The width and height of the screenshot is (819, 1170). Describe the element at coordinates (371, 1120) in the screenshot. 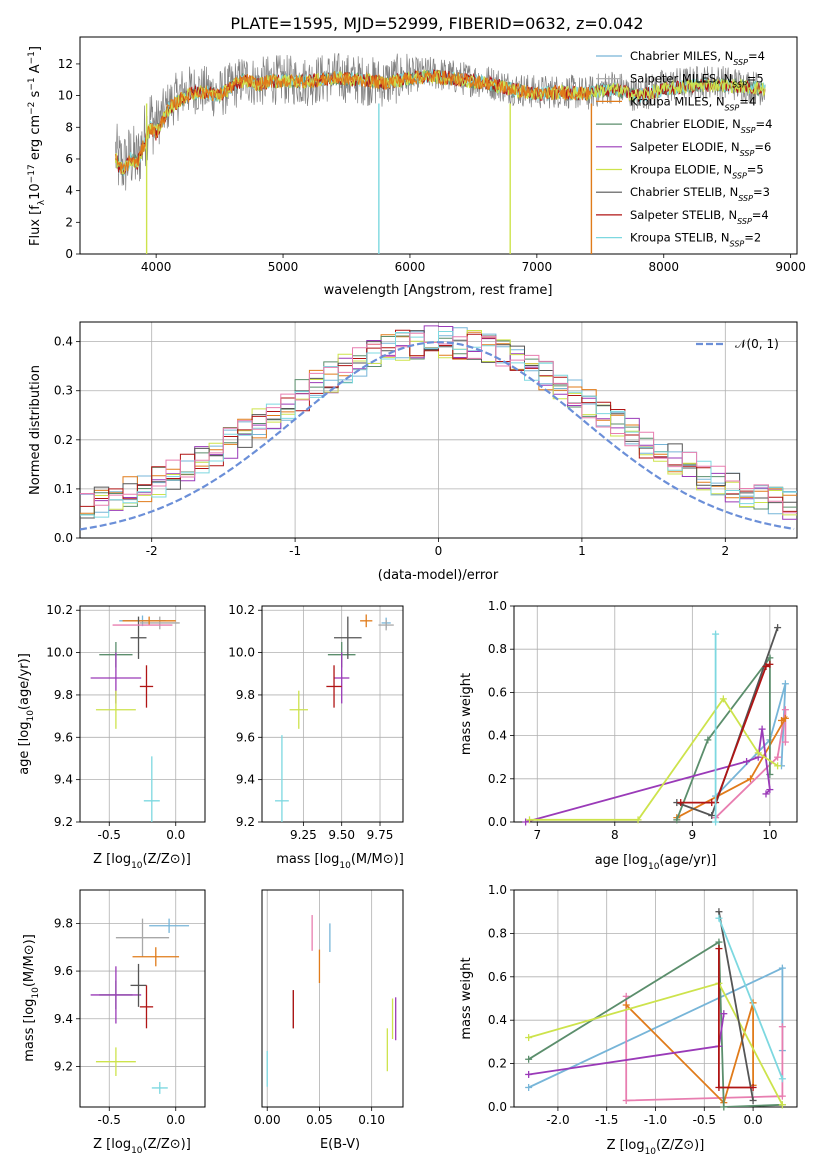

I see `x-tick-label: 0.10` at that location.